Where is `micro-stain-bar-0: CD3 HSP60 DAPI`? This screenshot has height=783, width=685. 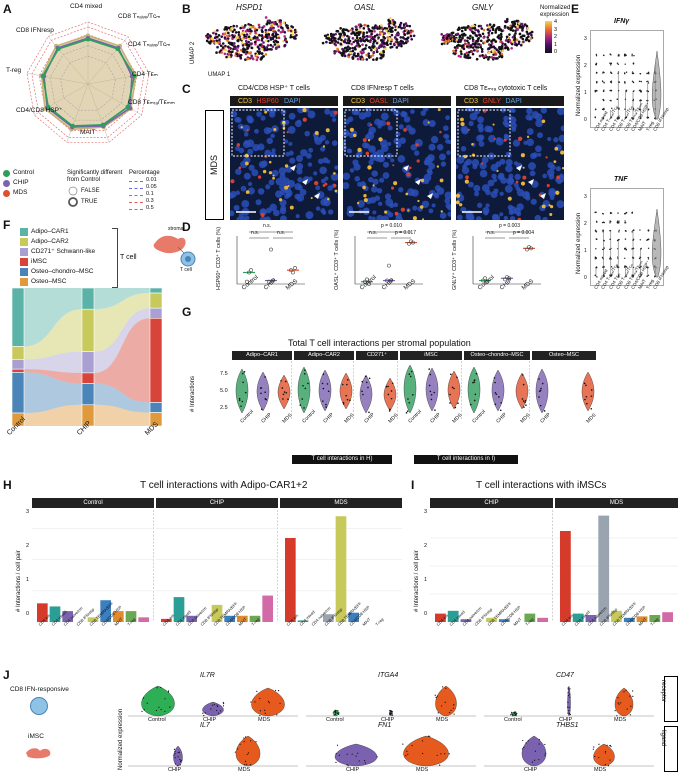 micro-stain-bar-0: CD3 HSP60 DAPI is located at coordinates (284, 101).